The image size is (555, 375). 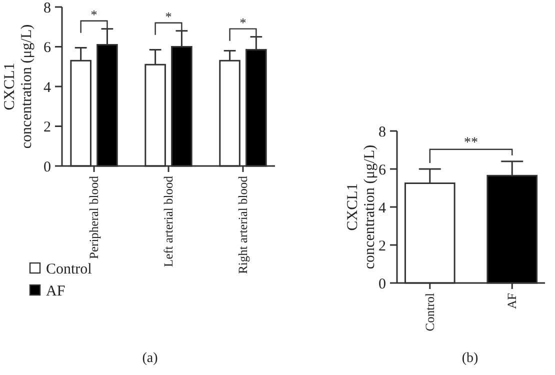 I want to click on x-tick-label: Right arterial blood, so click(x=243, y=224).